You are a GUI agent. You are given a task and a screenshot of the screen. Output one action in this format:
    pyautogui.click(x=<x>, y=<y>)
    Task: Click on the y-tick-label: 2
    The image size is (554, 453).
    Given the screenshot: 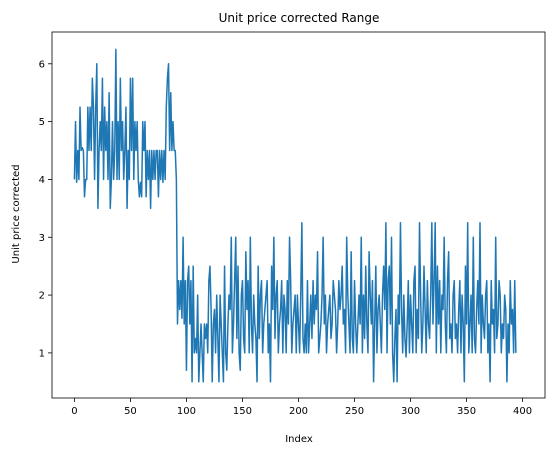 What is the action you would take?
    pyautogui.click(x=42, y=296)
    